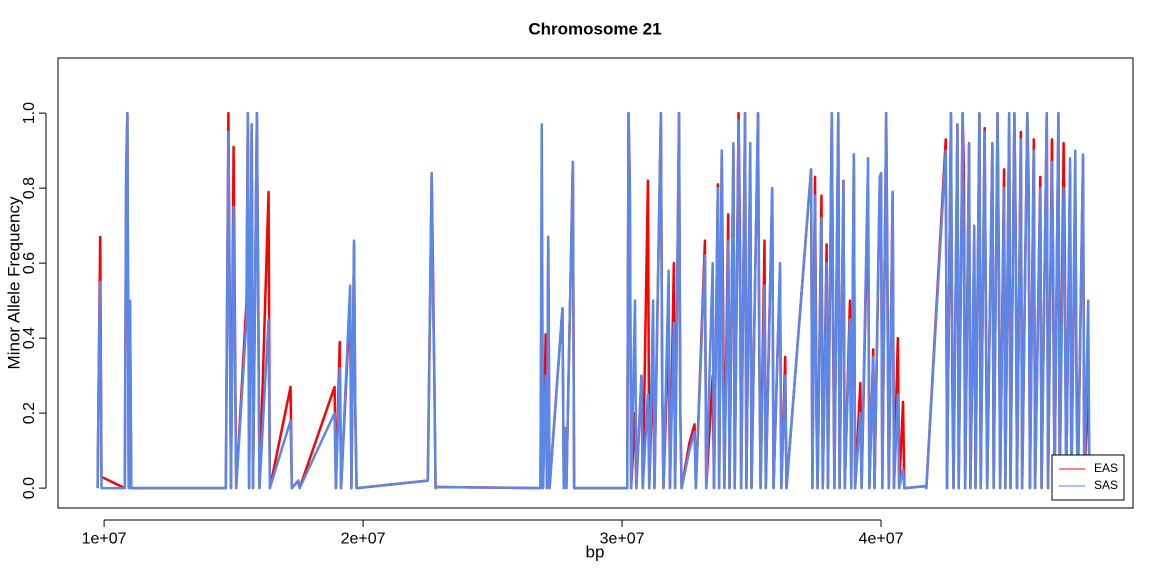  I want to click on y-tick-label: 0.2, so click(29, 413).